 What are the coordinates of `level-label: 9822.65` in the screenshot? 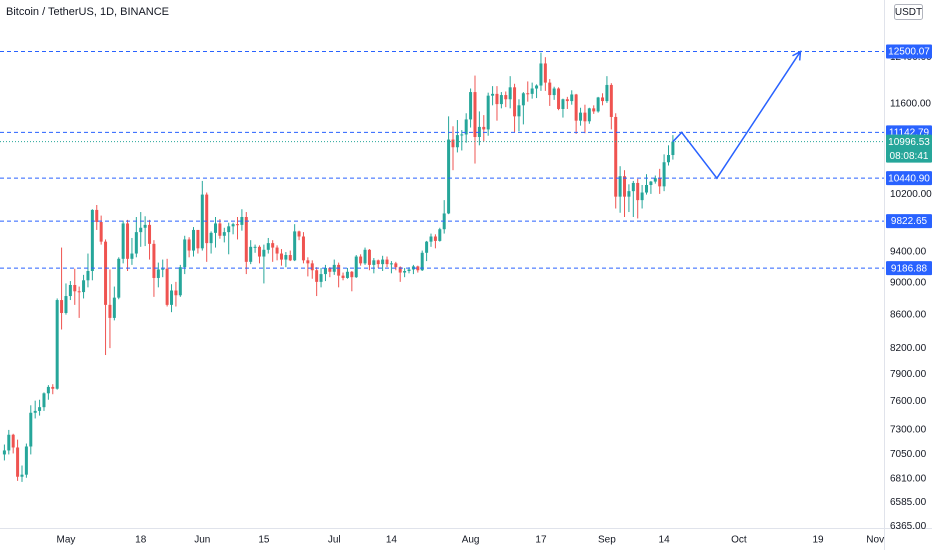 It's located at (909, 221).